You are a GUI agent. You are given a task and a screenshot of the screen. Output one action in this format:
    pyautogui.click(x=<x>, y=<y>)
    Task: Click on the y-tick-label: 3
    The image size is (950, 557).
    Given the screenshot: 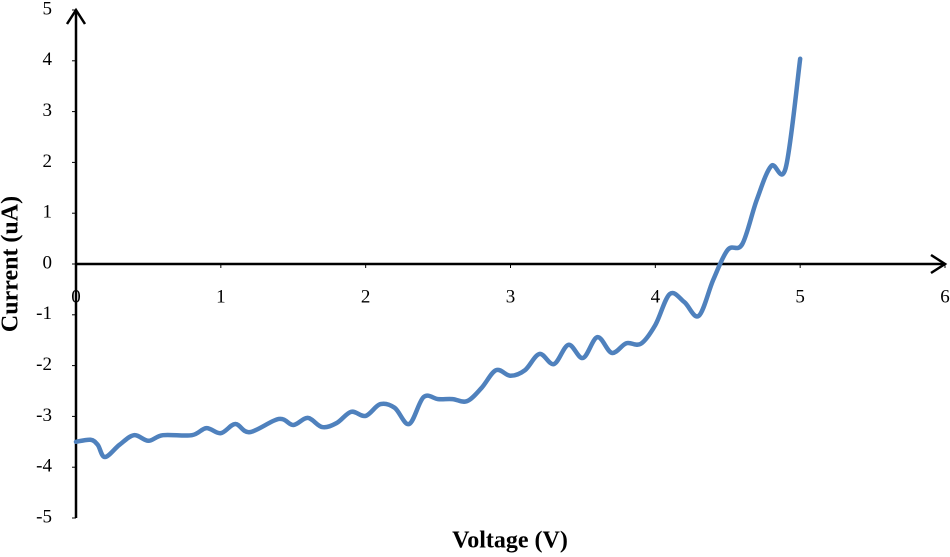 What is the action you would take?
    pyautogui.click(x=48, y=110)
    